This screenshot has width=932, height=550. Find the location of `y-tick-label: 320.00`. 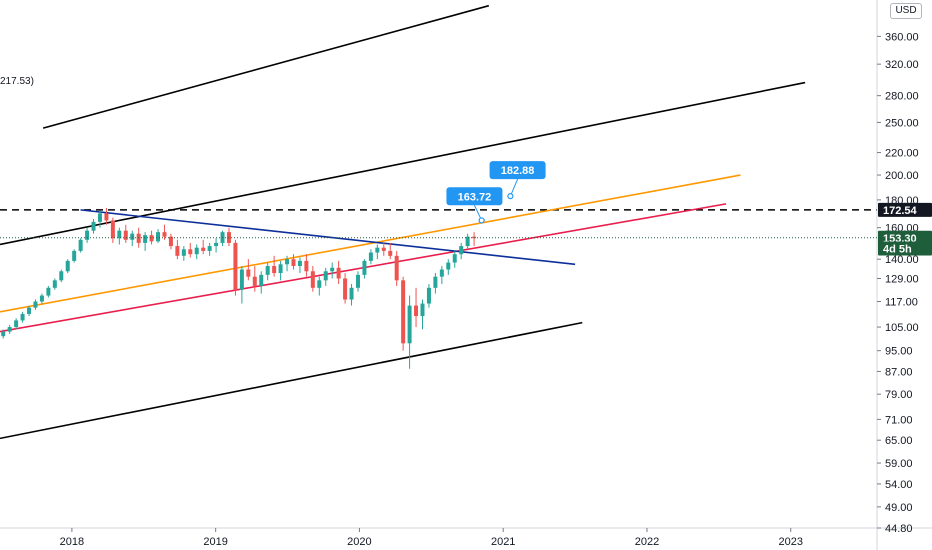

y-tick-label: 320.00 is located at coordinates (902, 65).